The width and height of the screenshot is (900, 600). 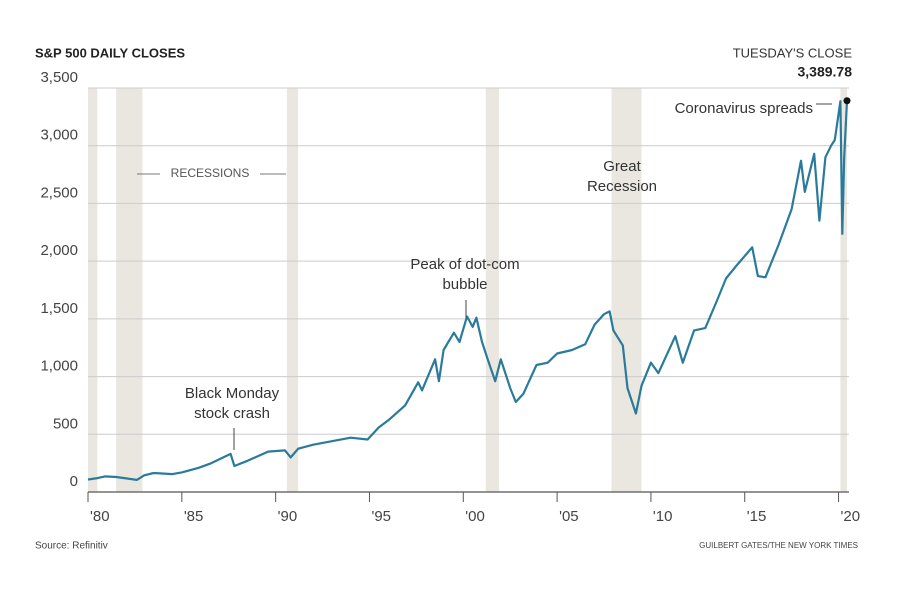 What do you see at coordinates (59, 192) in the screenshot?
I see `y-tick-label: 2,500` at bounding box center [59, 192].